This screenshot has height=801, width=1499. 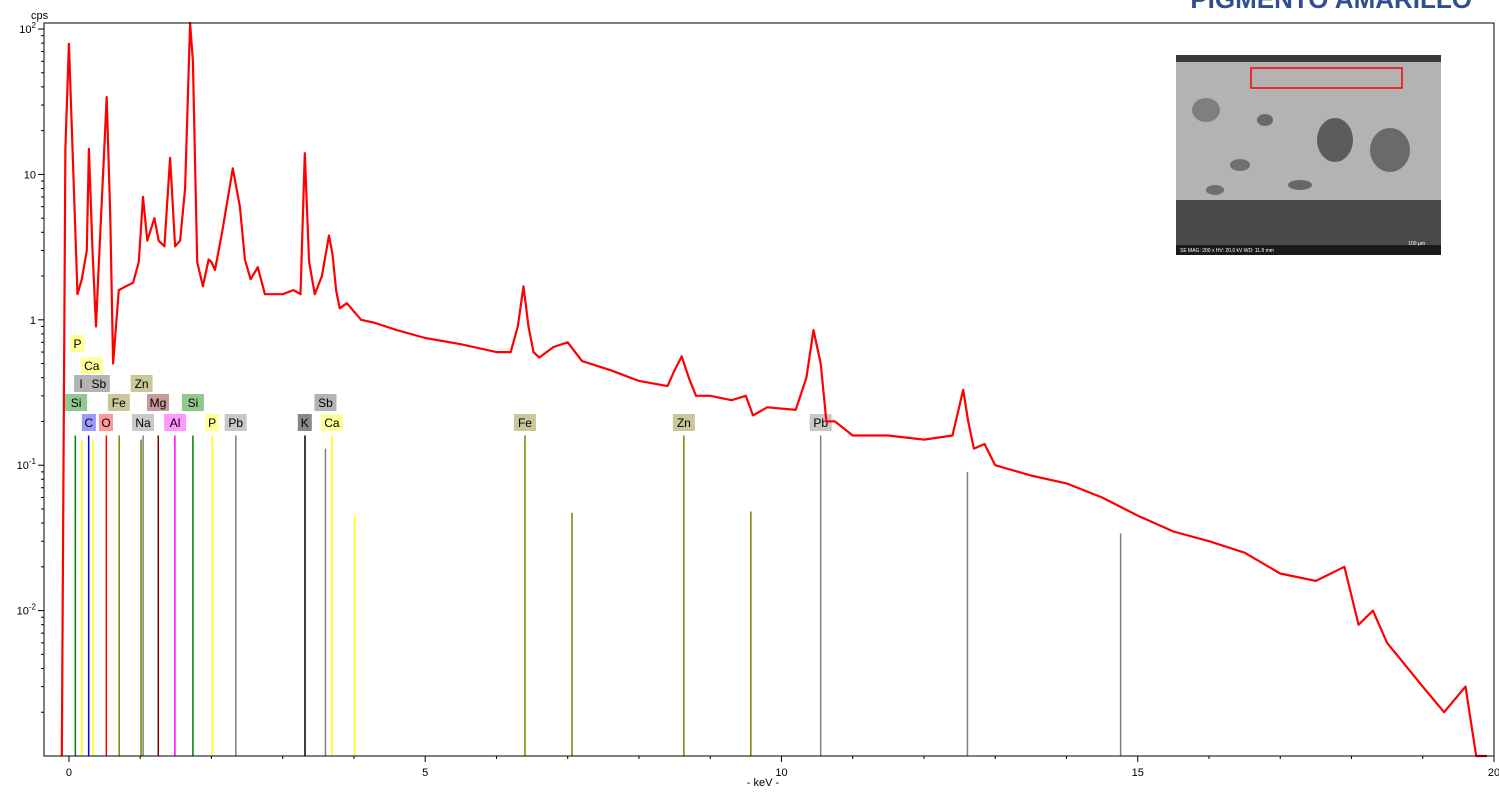 I want to click on x-tick-label: 0, so click(x=69, y=773).